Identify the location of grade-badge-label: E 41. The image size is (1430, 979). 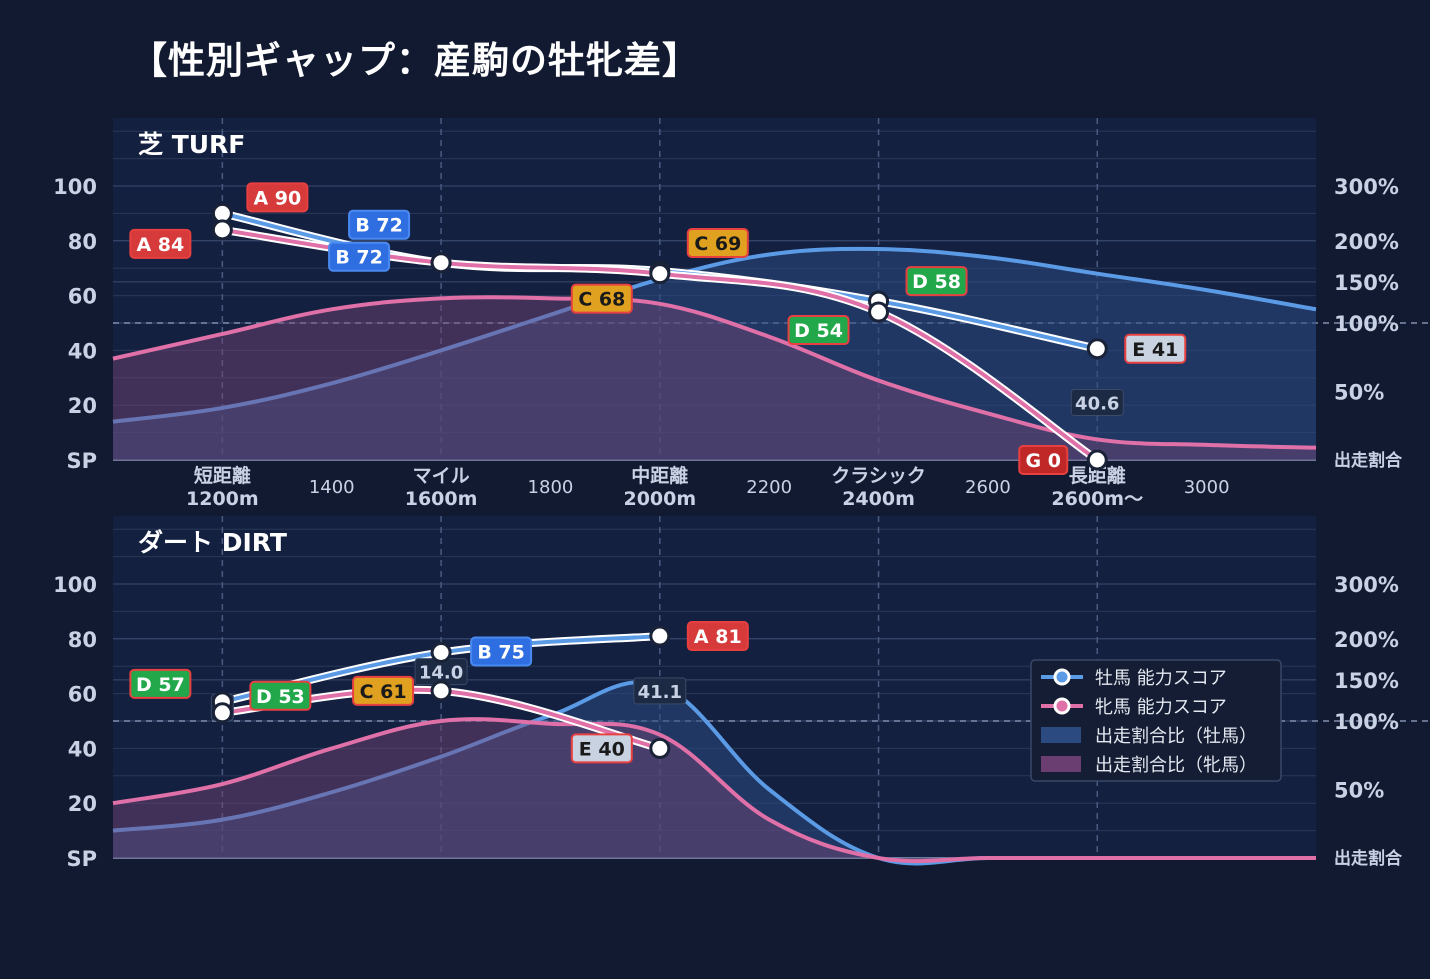
(1155, 350).